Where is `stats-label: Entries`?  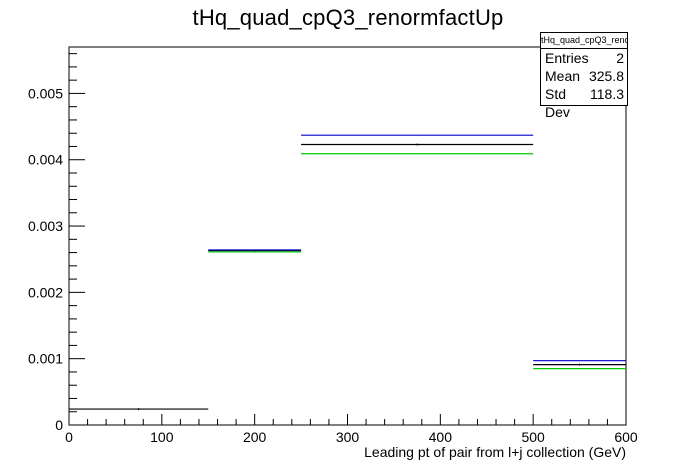
stats-label: Entries is located at coordinates (567, 58).